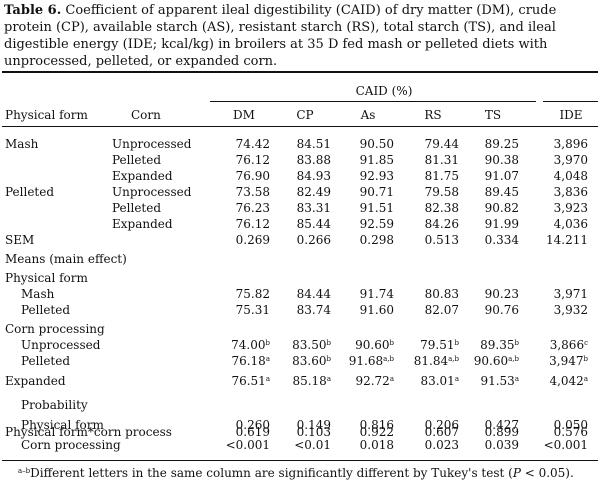 The height and width of the screenshot is (485, 600). I want to click on cell-value: 91.07, so click(501, 176).